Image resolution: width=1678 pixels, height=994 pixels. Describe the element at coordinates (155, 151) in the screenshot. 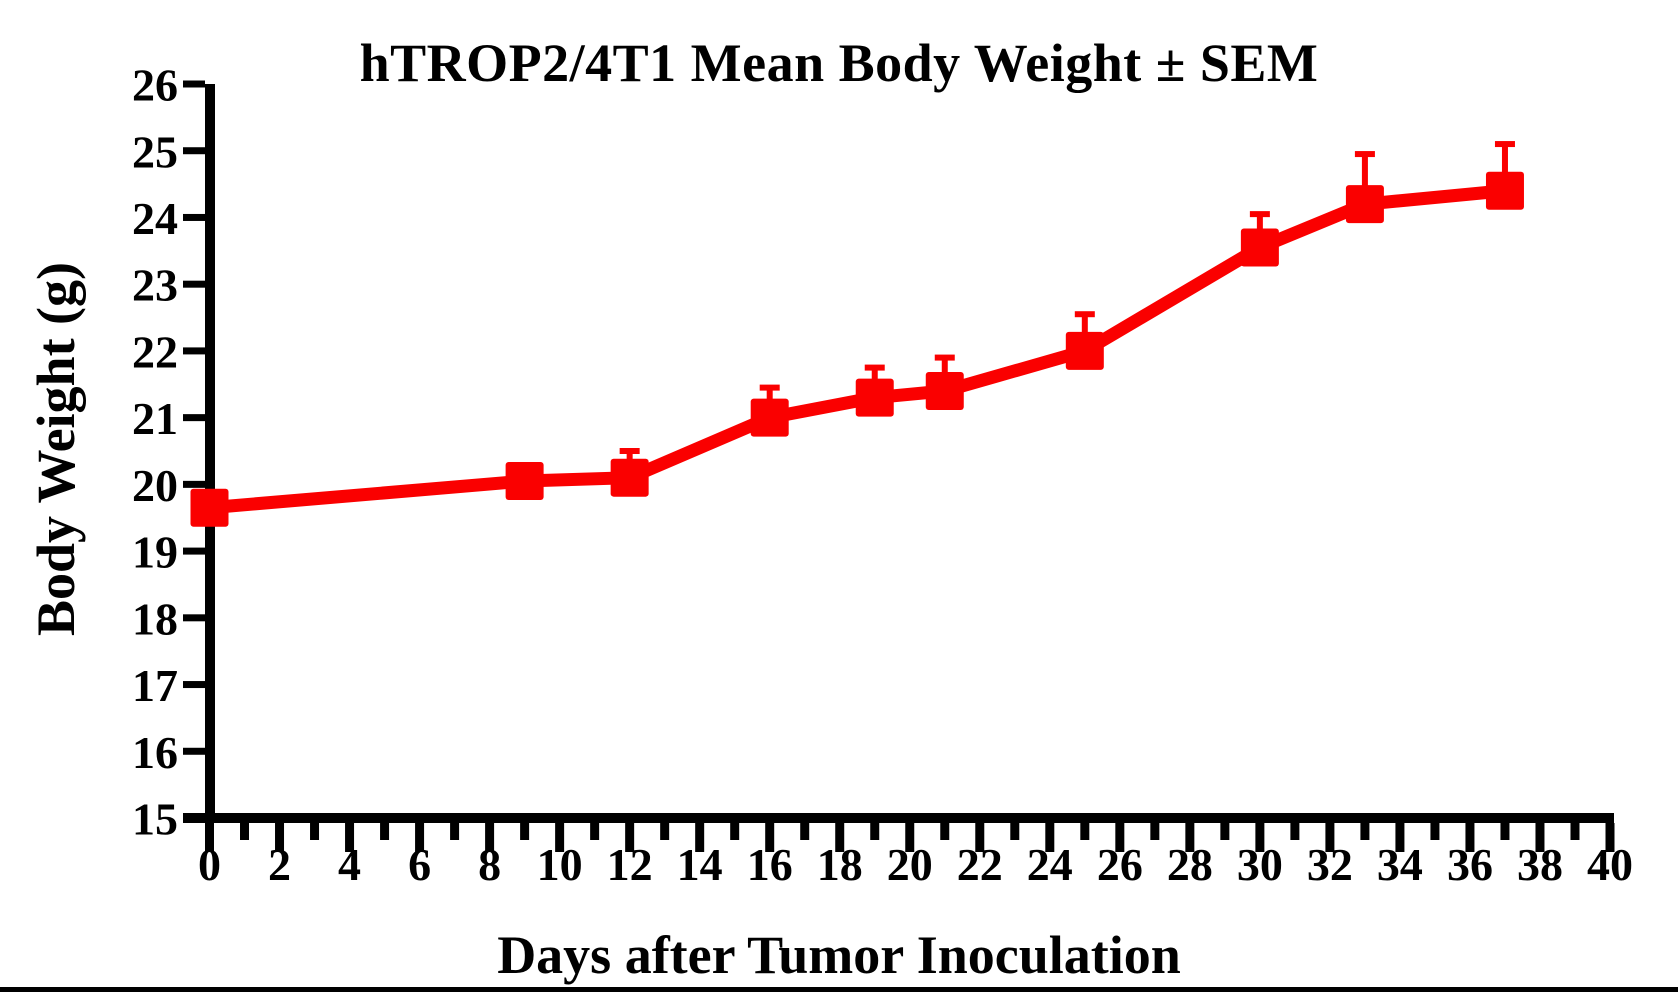

I see `y-tick-label: 25` at that location.